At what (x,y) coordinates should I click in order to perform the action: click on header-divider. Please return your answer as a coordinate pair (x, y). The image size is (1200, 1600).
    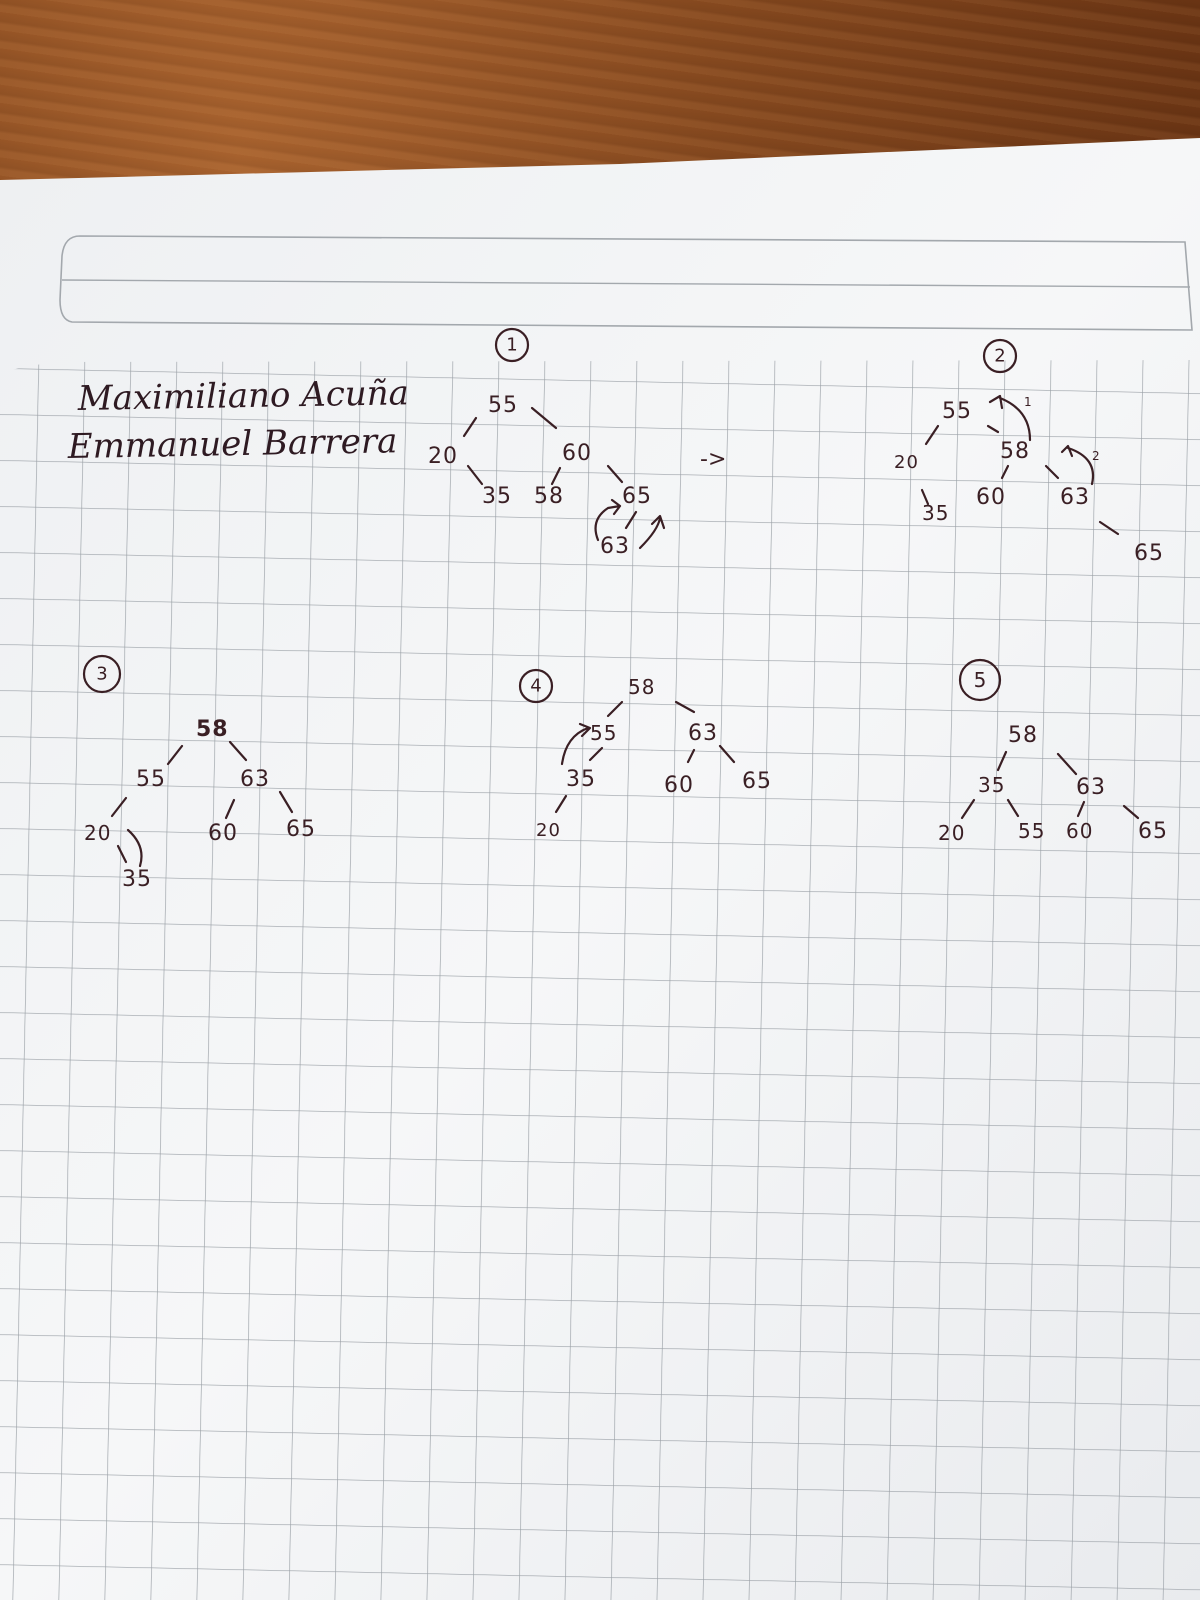
    Looking at the image, I should click on (626, 283).